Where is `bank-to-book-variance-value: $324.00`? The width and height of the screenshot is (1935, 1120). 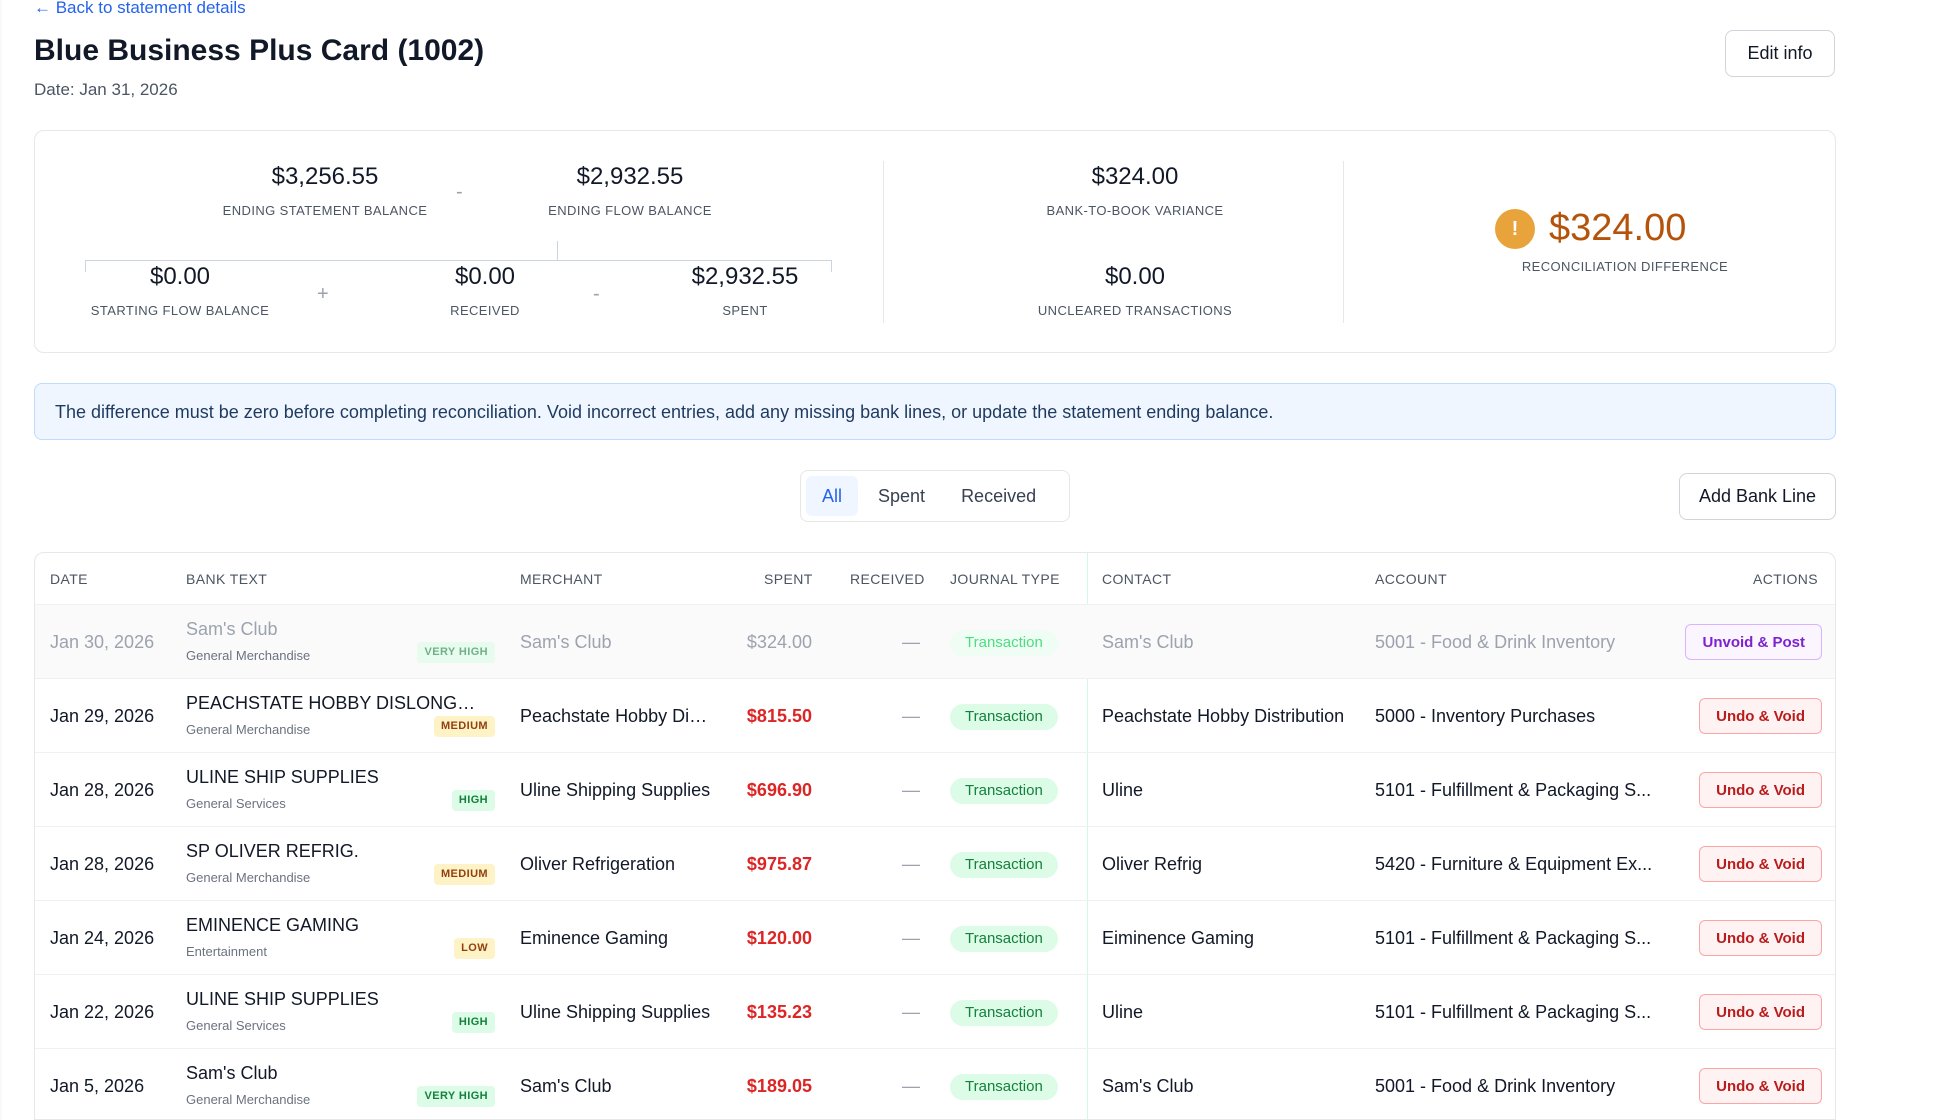
bank-to-book-variance-value: $324.00 is located at coordinates (1135, 176).